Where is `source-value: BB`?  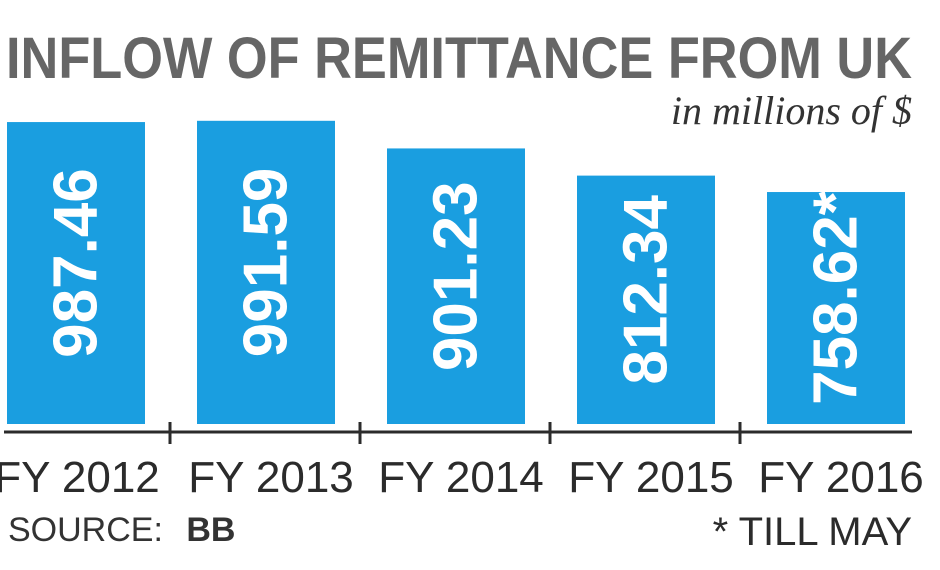 source-value: BB is located at coordinates (210, 530).